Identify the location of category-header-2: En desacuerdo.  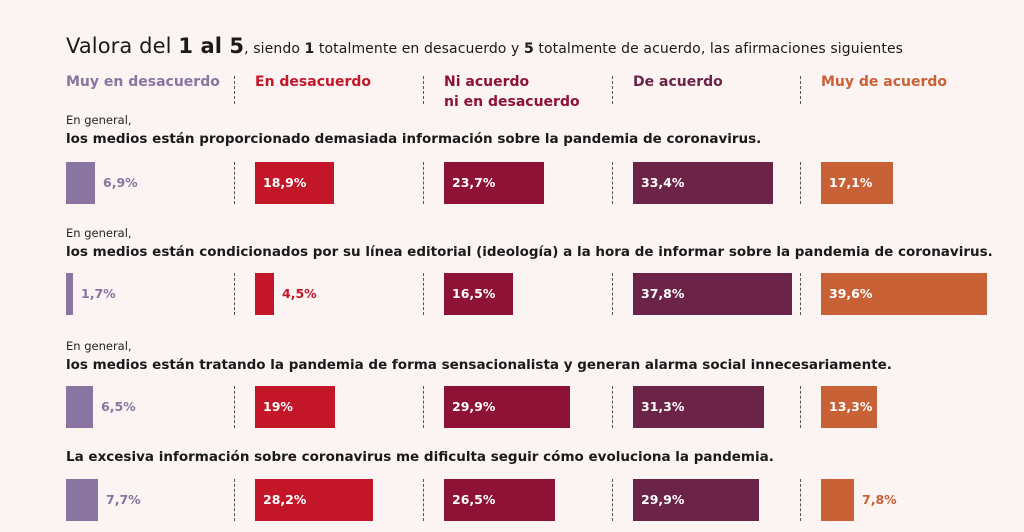
(313, 82).